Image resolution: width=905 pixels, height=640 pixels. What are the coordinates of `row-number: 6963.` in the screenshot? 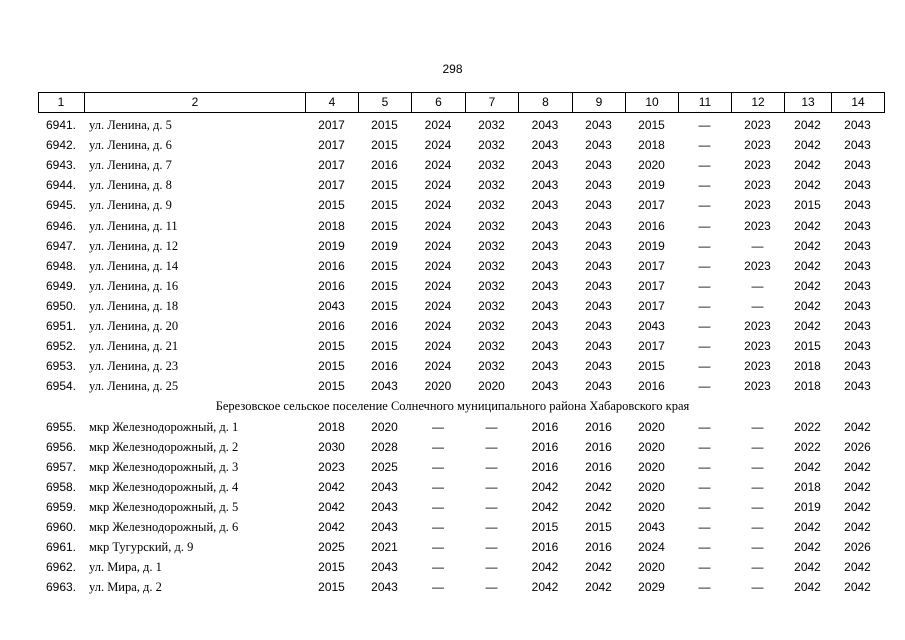 It's located at (60, 587).